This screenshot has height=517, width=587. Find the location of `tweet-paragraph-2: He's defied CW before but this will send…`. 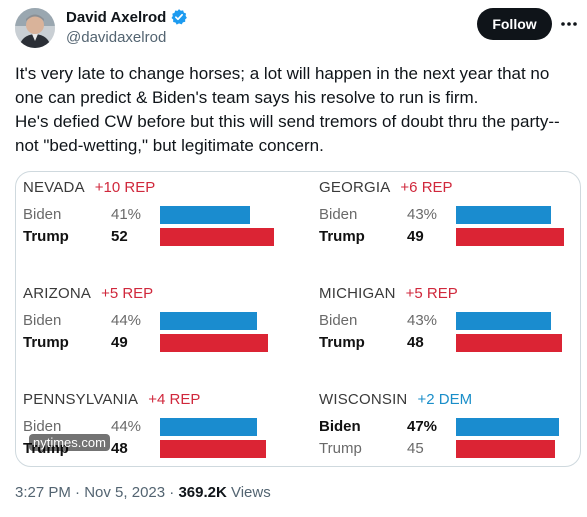

tweet-paragraph-2: He's defied CW before but this will send… is located at coordinates (287, 133).